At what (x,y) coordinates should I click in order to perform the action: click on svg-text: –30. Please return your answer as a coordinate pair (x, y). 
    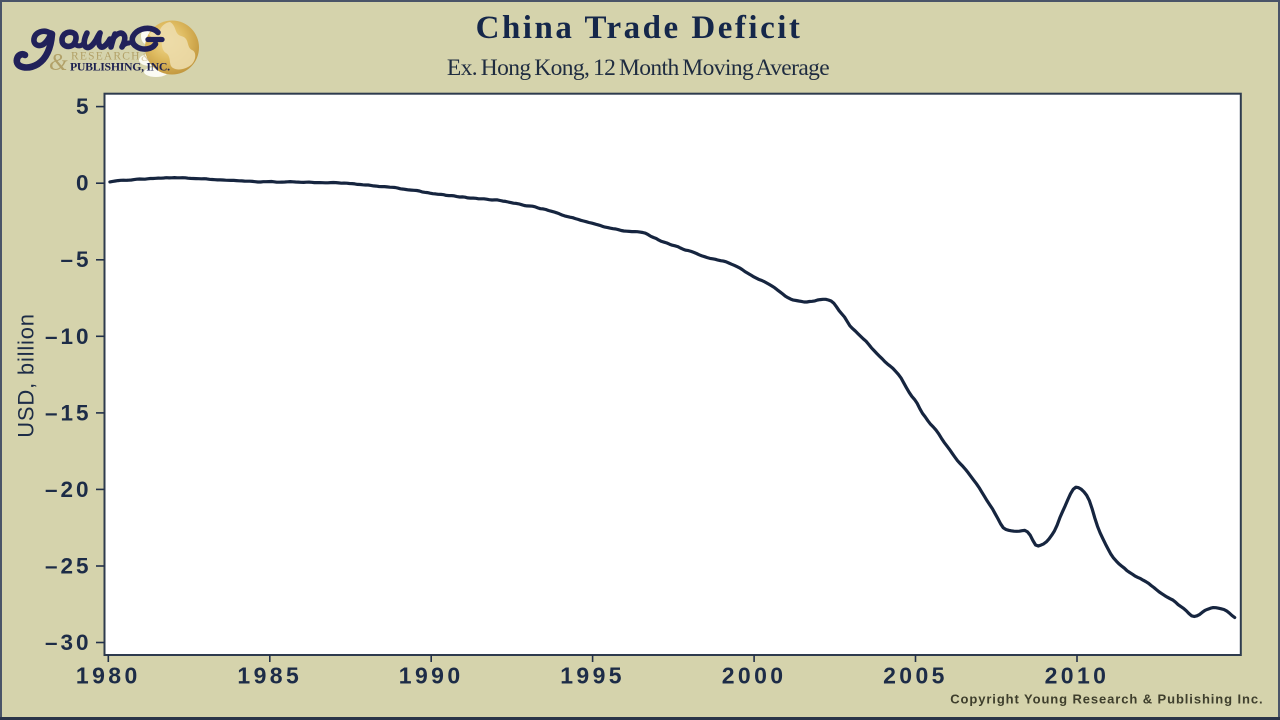
    Looking at the image, I should click on (68, 642).